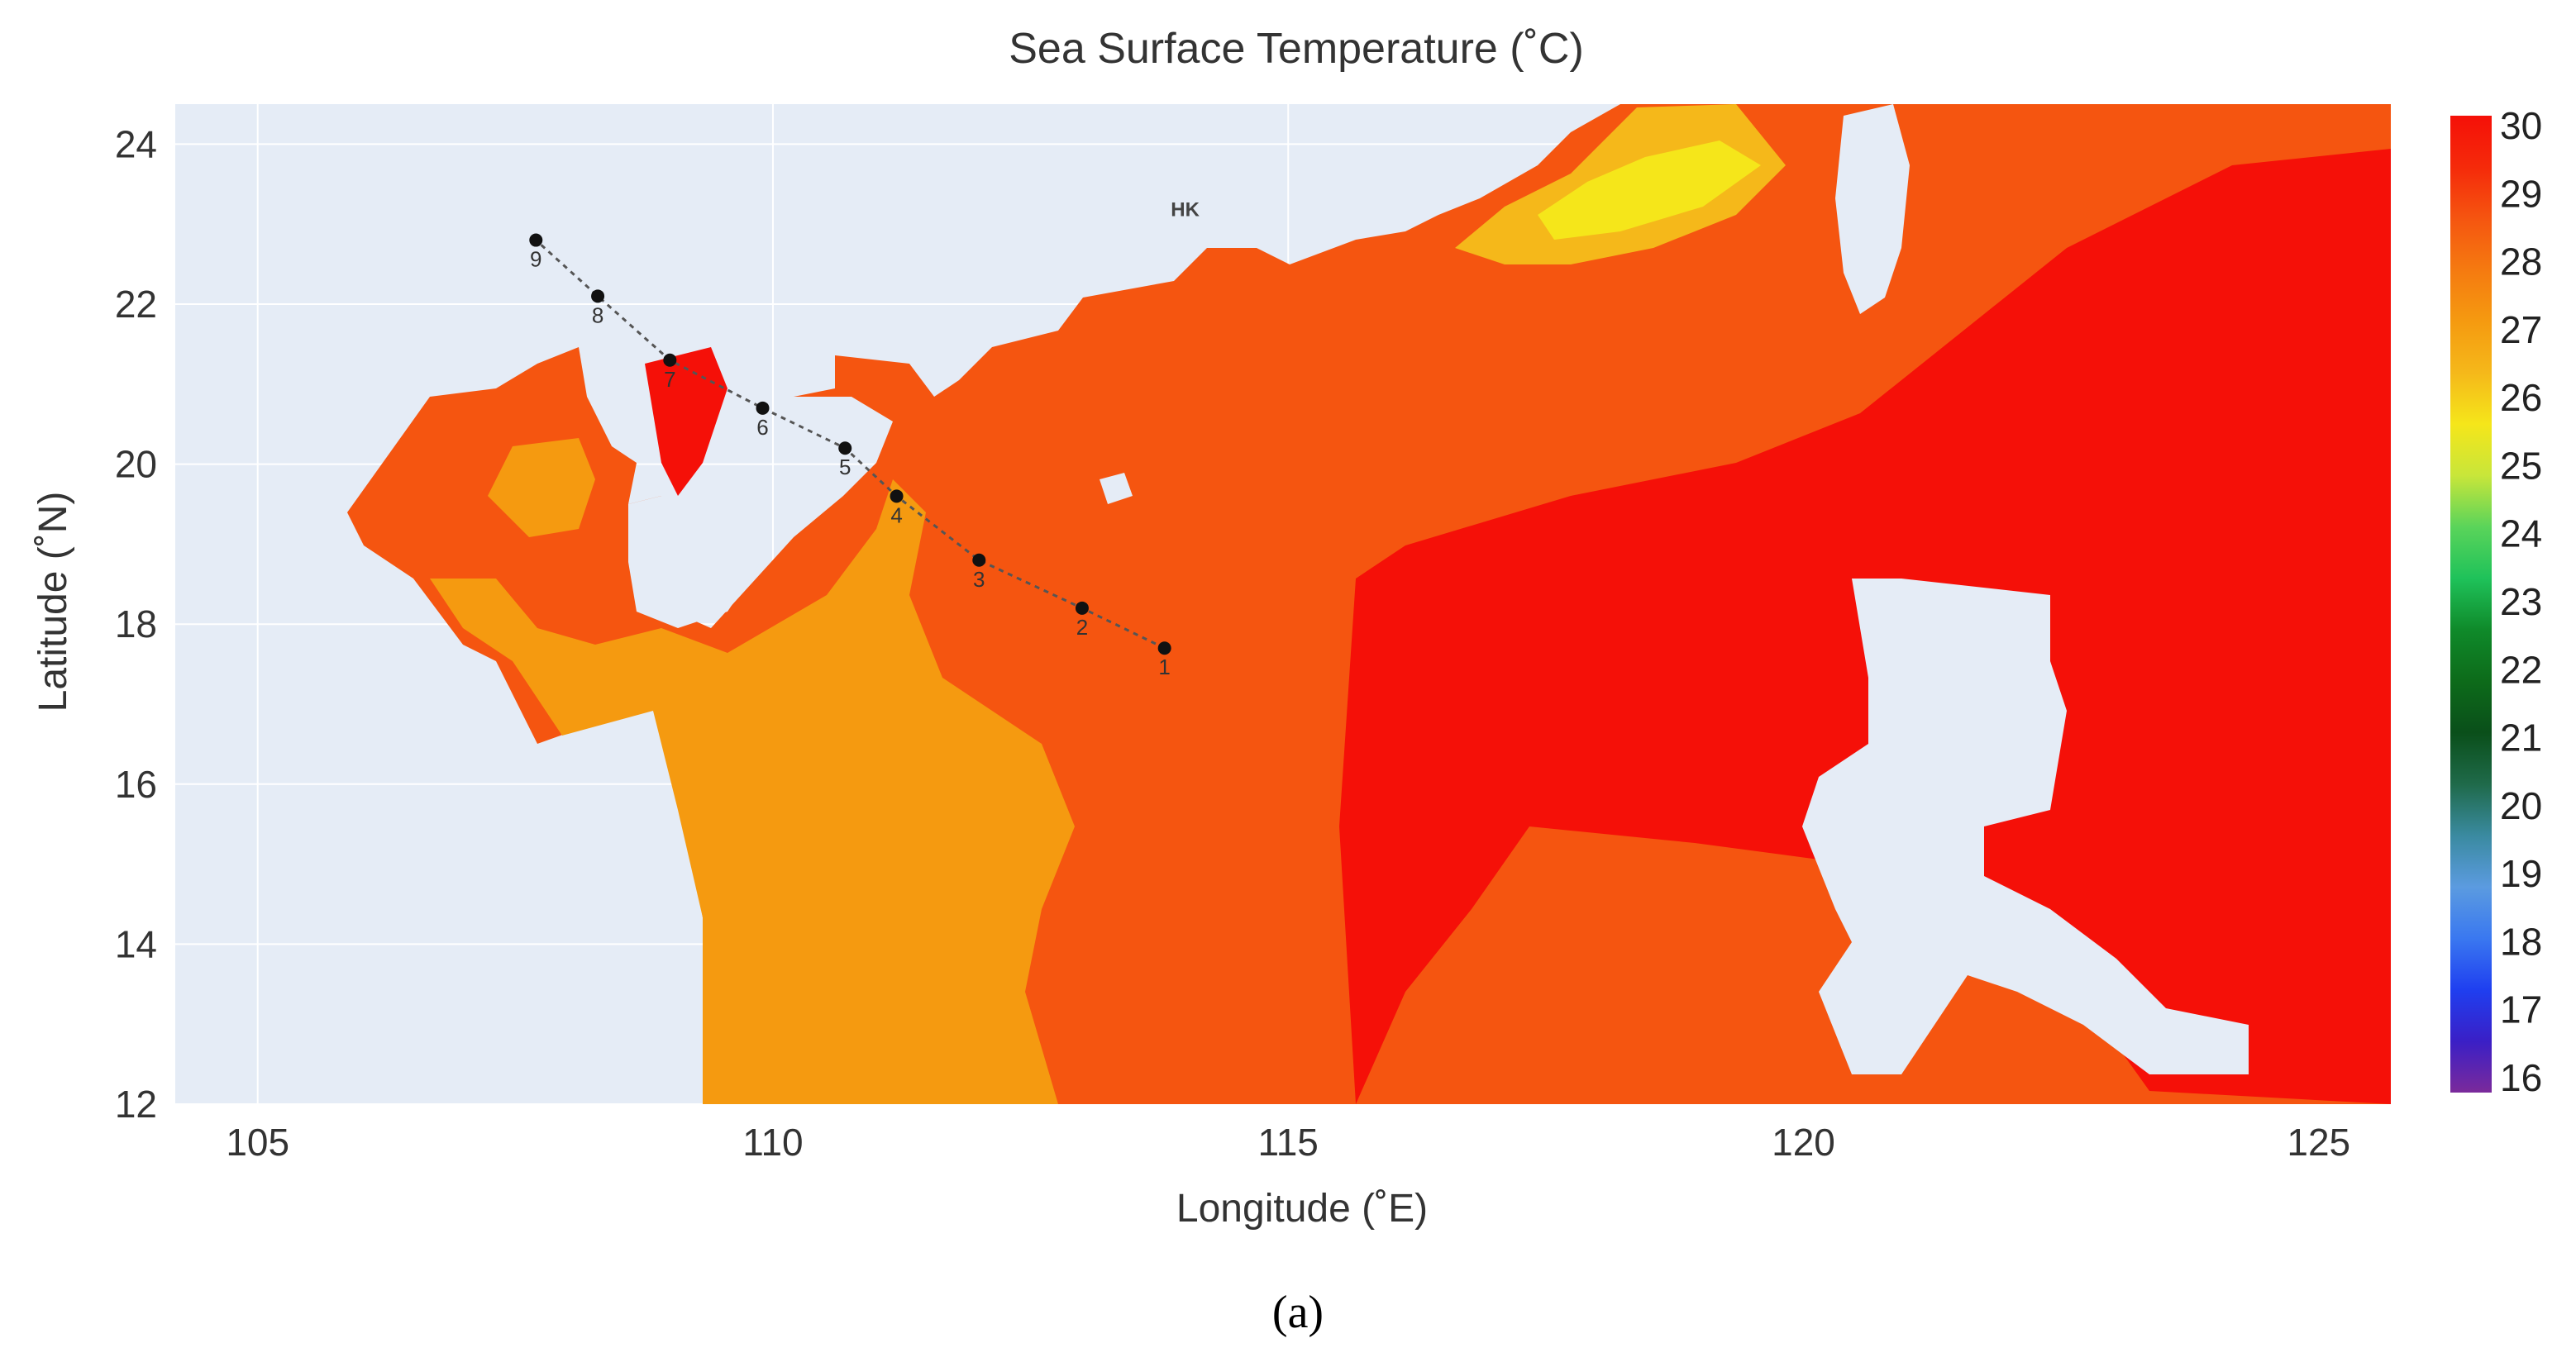 Image resolution: width=2576 pixels, height=1362 pixels. I want to click on cool-band, so click(752, 792).